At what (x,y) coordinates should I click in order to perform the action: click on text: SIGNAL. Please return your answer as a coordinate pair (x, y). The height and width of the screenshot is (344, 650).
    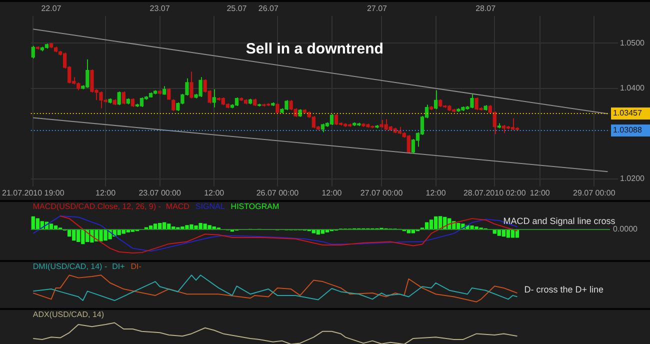
    Looking at the image, I should click on (210, 207).